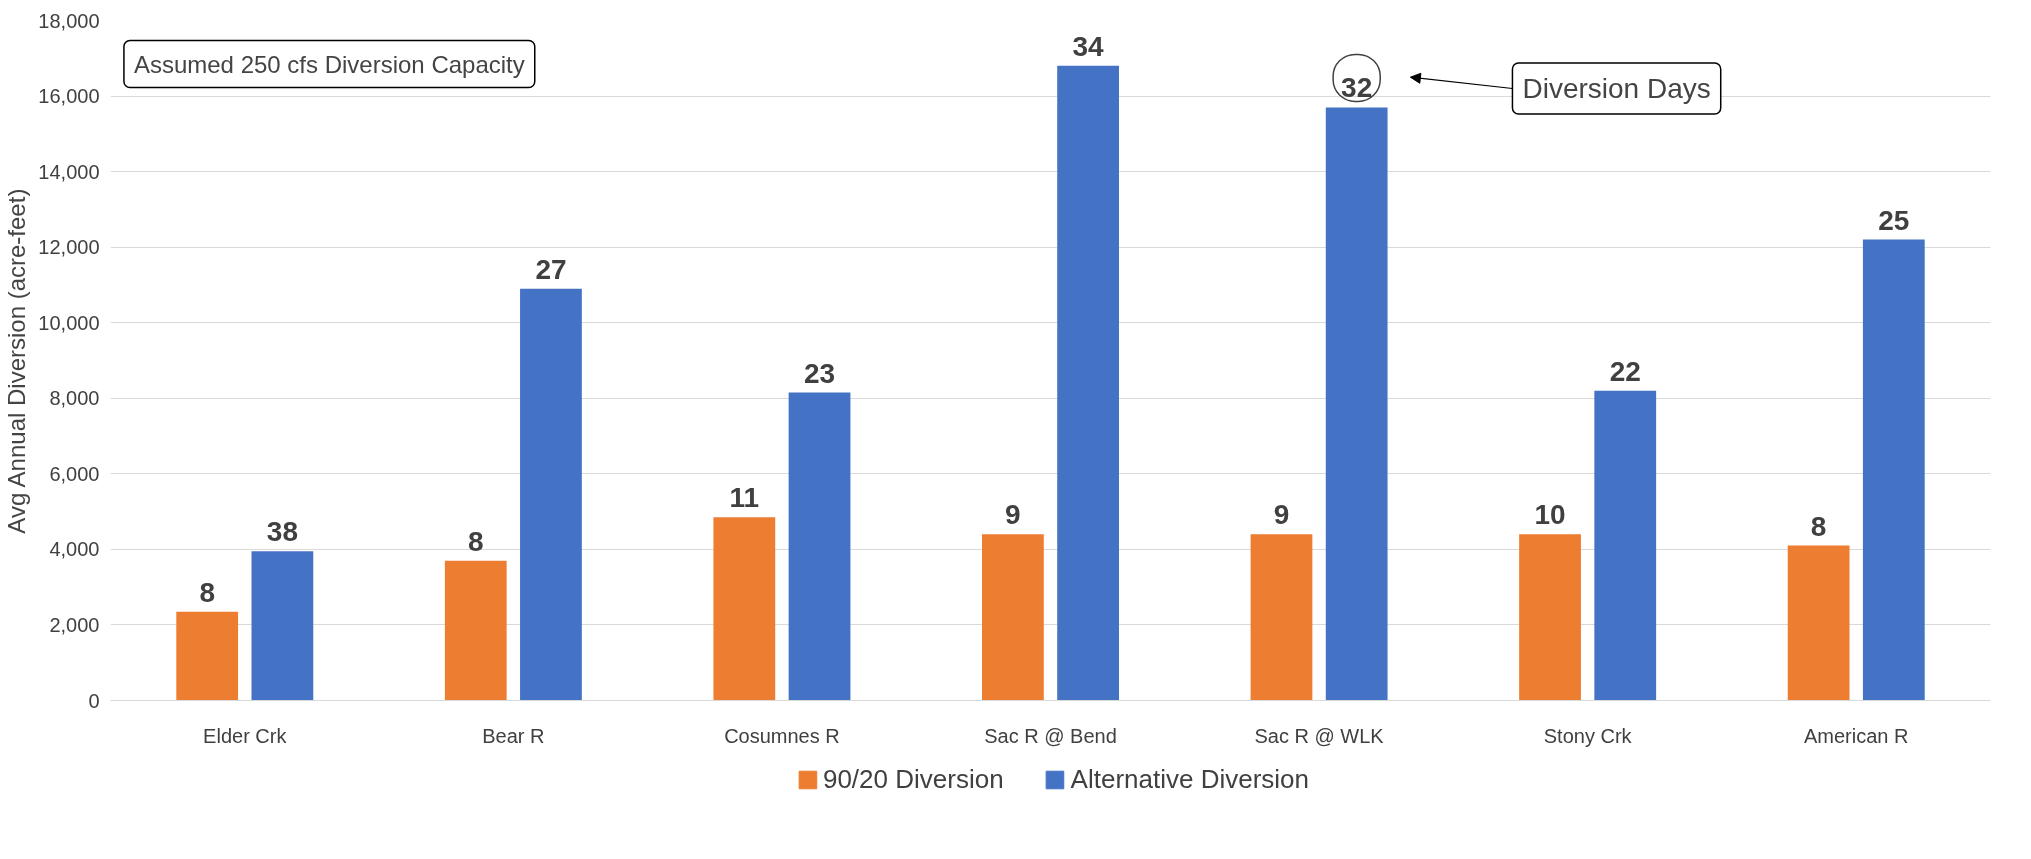 The width and height of the screenshot is (2031, 859). What do you see at coordinates (1894, 220) in the screenshot?
I see `annotation: 25` at bounding box center [1894, 220].